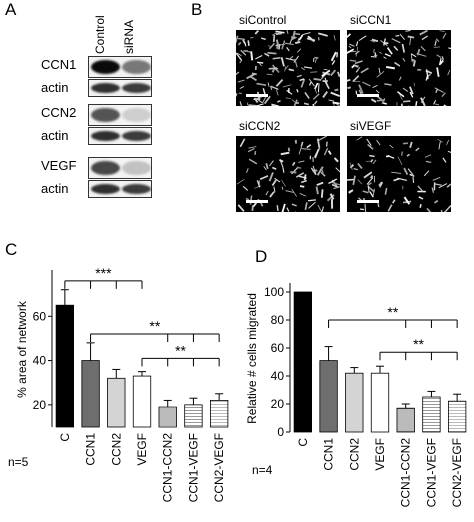  Describe the element at coordinates (261, 256) in the screenshot. I see `panel-d-letter: D` at that location.